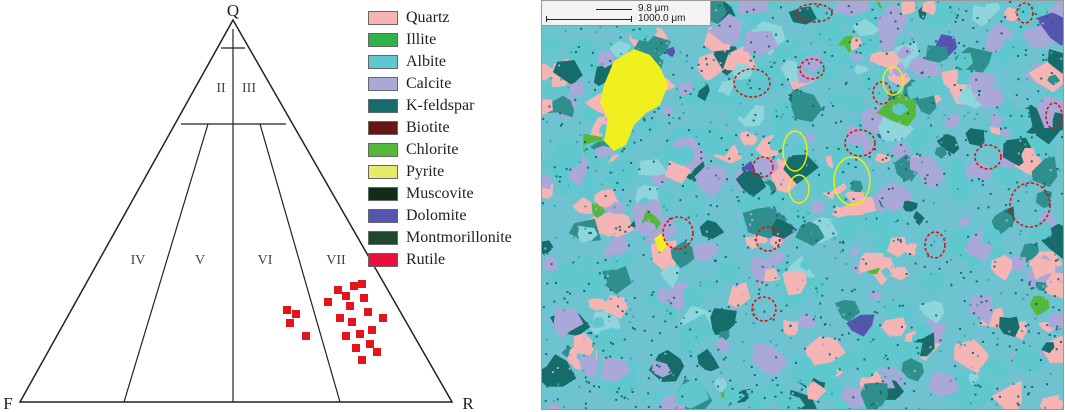  What do you see at coordinates (893, 81) in the screenshot?
I see `yellow-highlight-ellipse` at bounding box center [893, 81].